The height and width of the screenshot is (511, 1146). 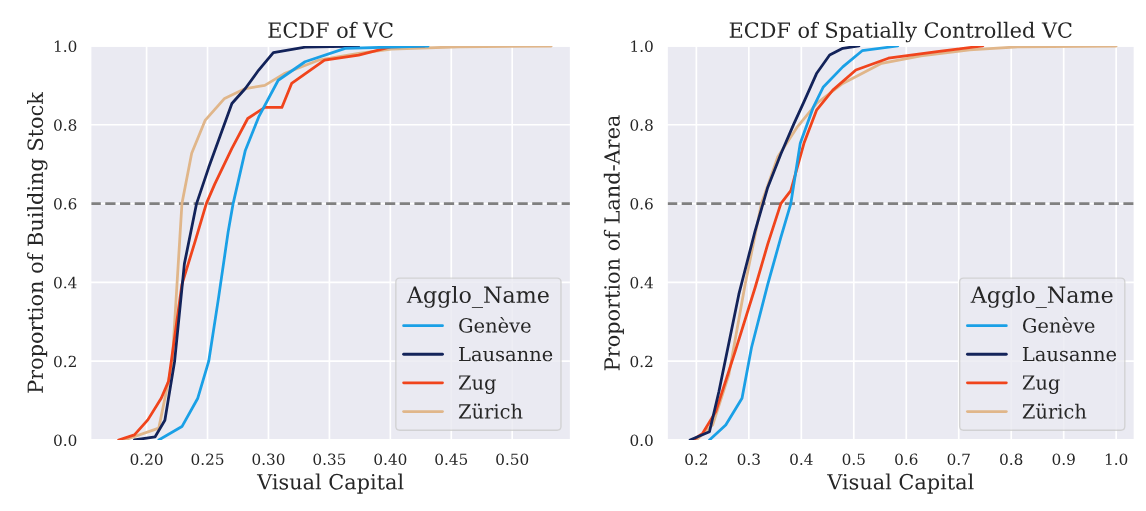 I want to click on y-axis-title: Proportion of Land-Area, so click(x=613, y=243).